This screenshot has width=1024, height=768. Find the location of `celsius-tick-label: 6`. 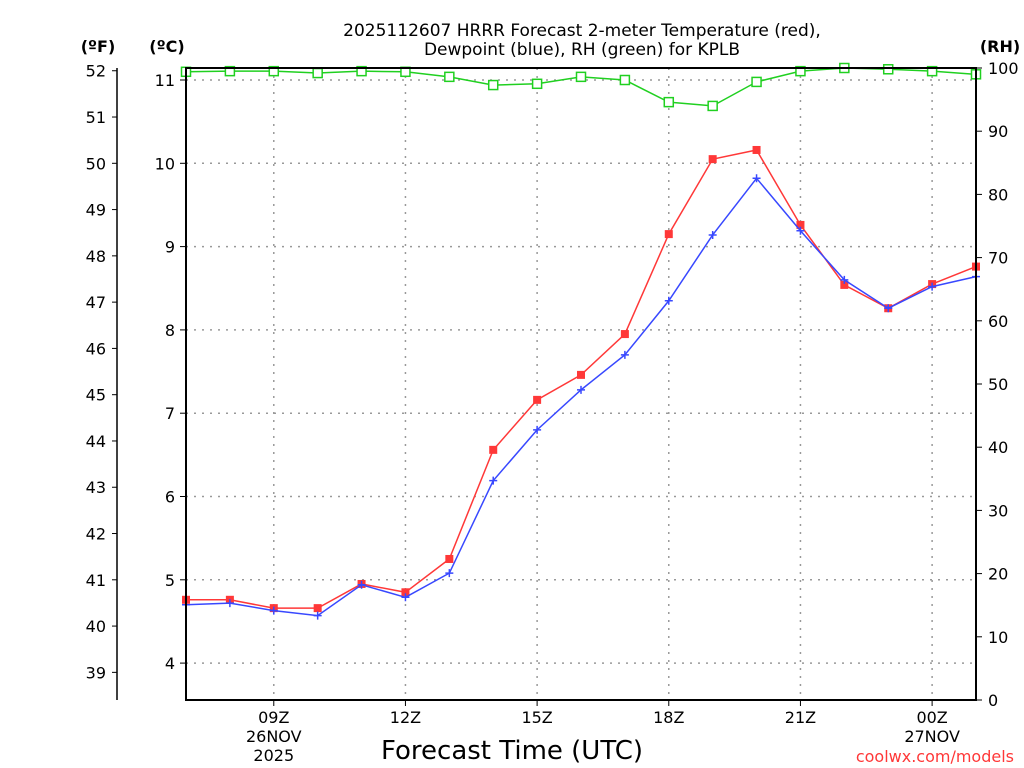

celsius-tick-label: 6 is located at coordinates (170, 497).